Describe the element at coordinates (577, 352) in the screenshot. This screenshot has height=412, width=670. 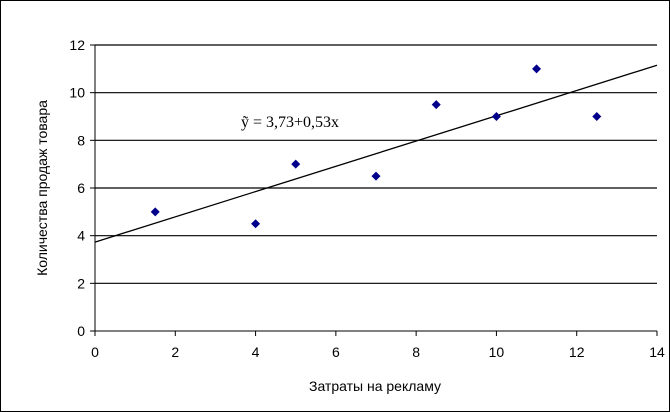
I see `x-tick-label: 12` at that location.